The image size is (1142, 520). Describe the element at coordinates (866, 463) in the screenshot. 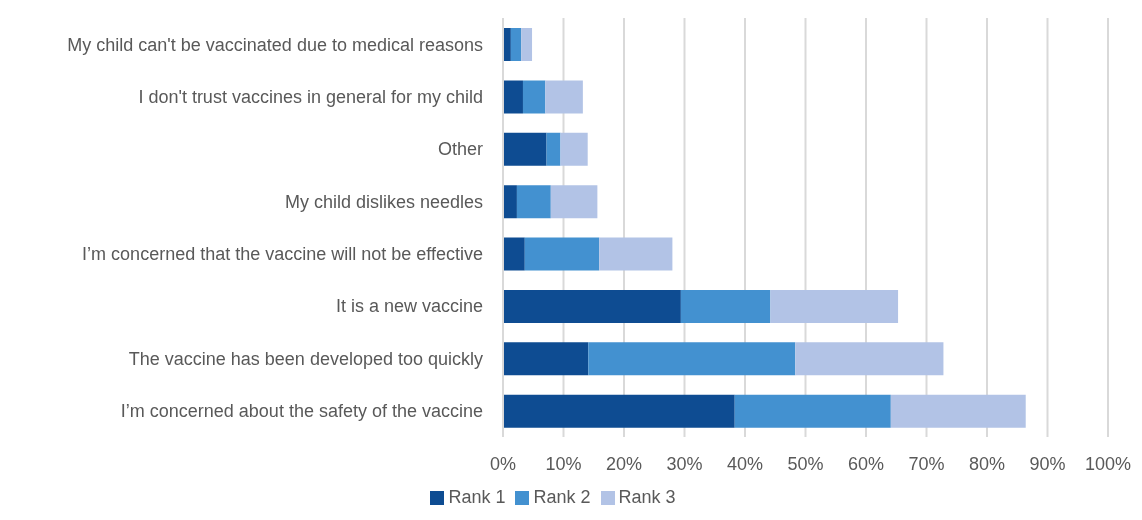

I see `x-tick-label: 60%` at that location.